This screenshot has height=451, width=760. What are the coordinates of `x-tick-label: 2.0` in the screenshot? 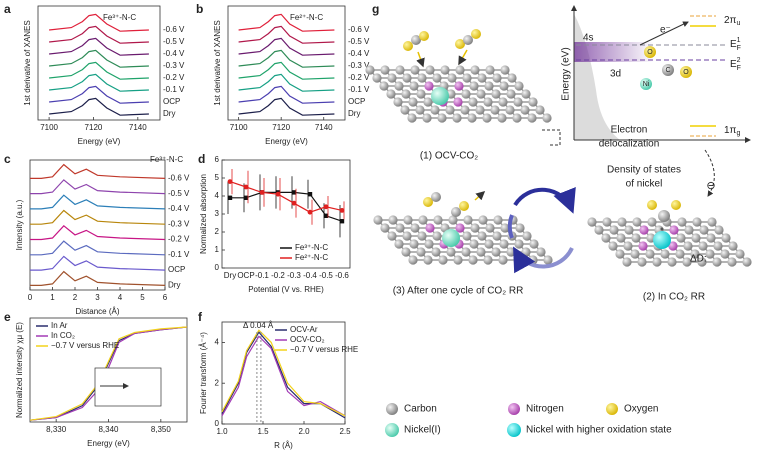 It's located at (304, 431).